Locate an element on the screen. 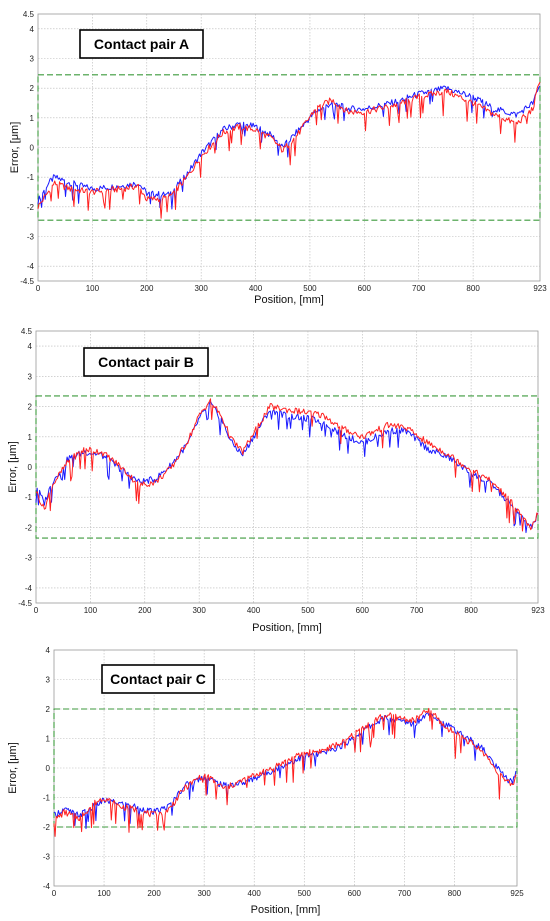 This screenshot has height=921, width=550. x-tick-label: 925 is located at coordinates (517, 893).